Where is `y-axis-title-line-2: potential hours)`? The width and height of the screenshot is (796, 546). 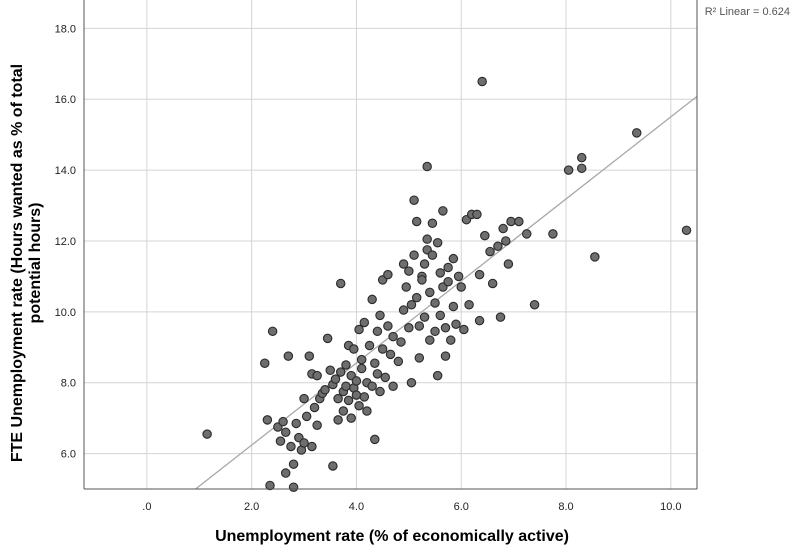 y-axis-title-line-2: potential hours) is located at coordinates (35, 263).